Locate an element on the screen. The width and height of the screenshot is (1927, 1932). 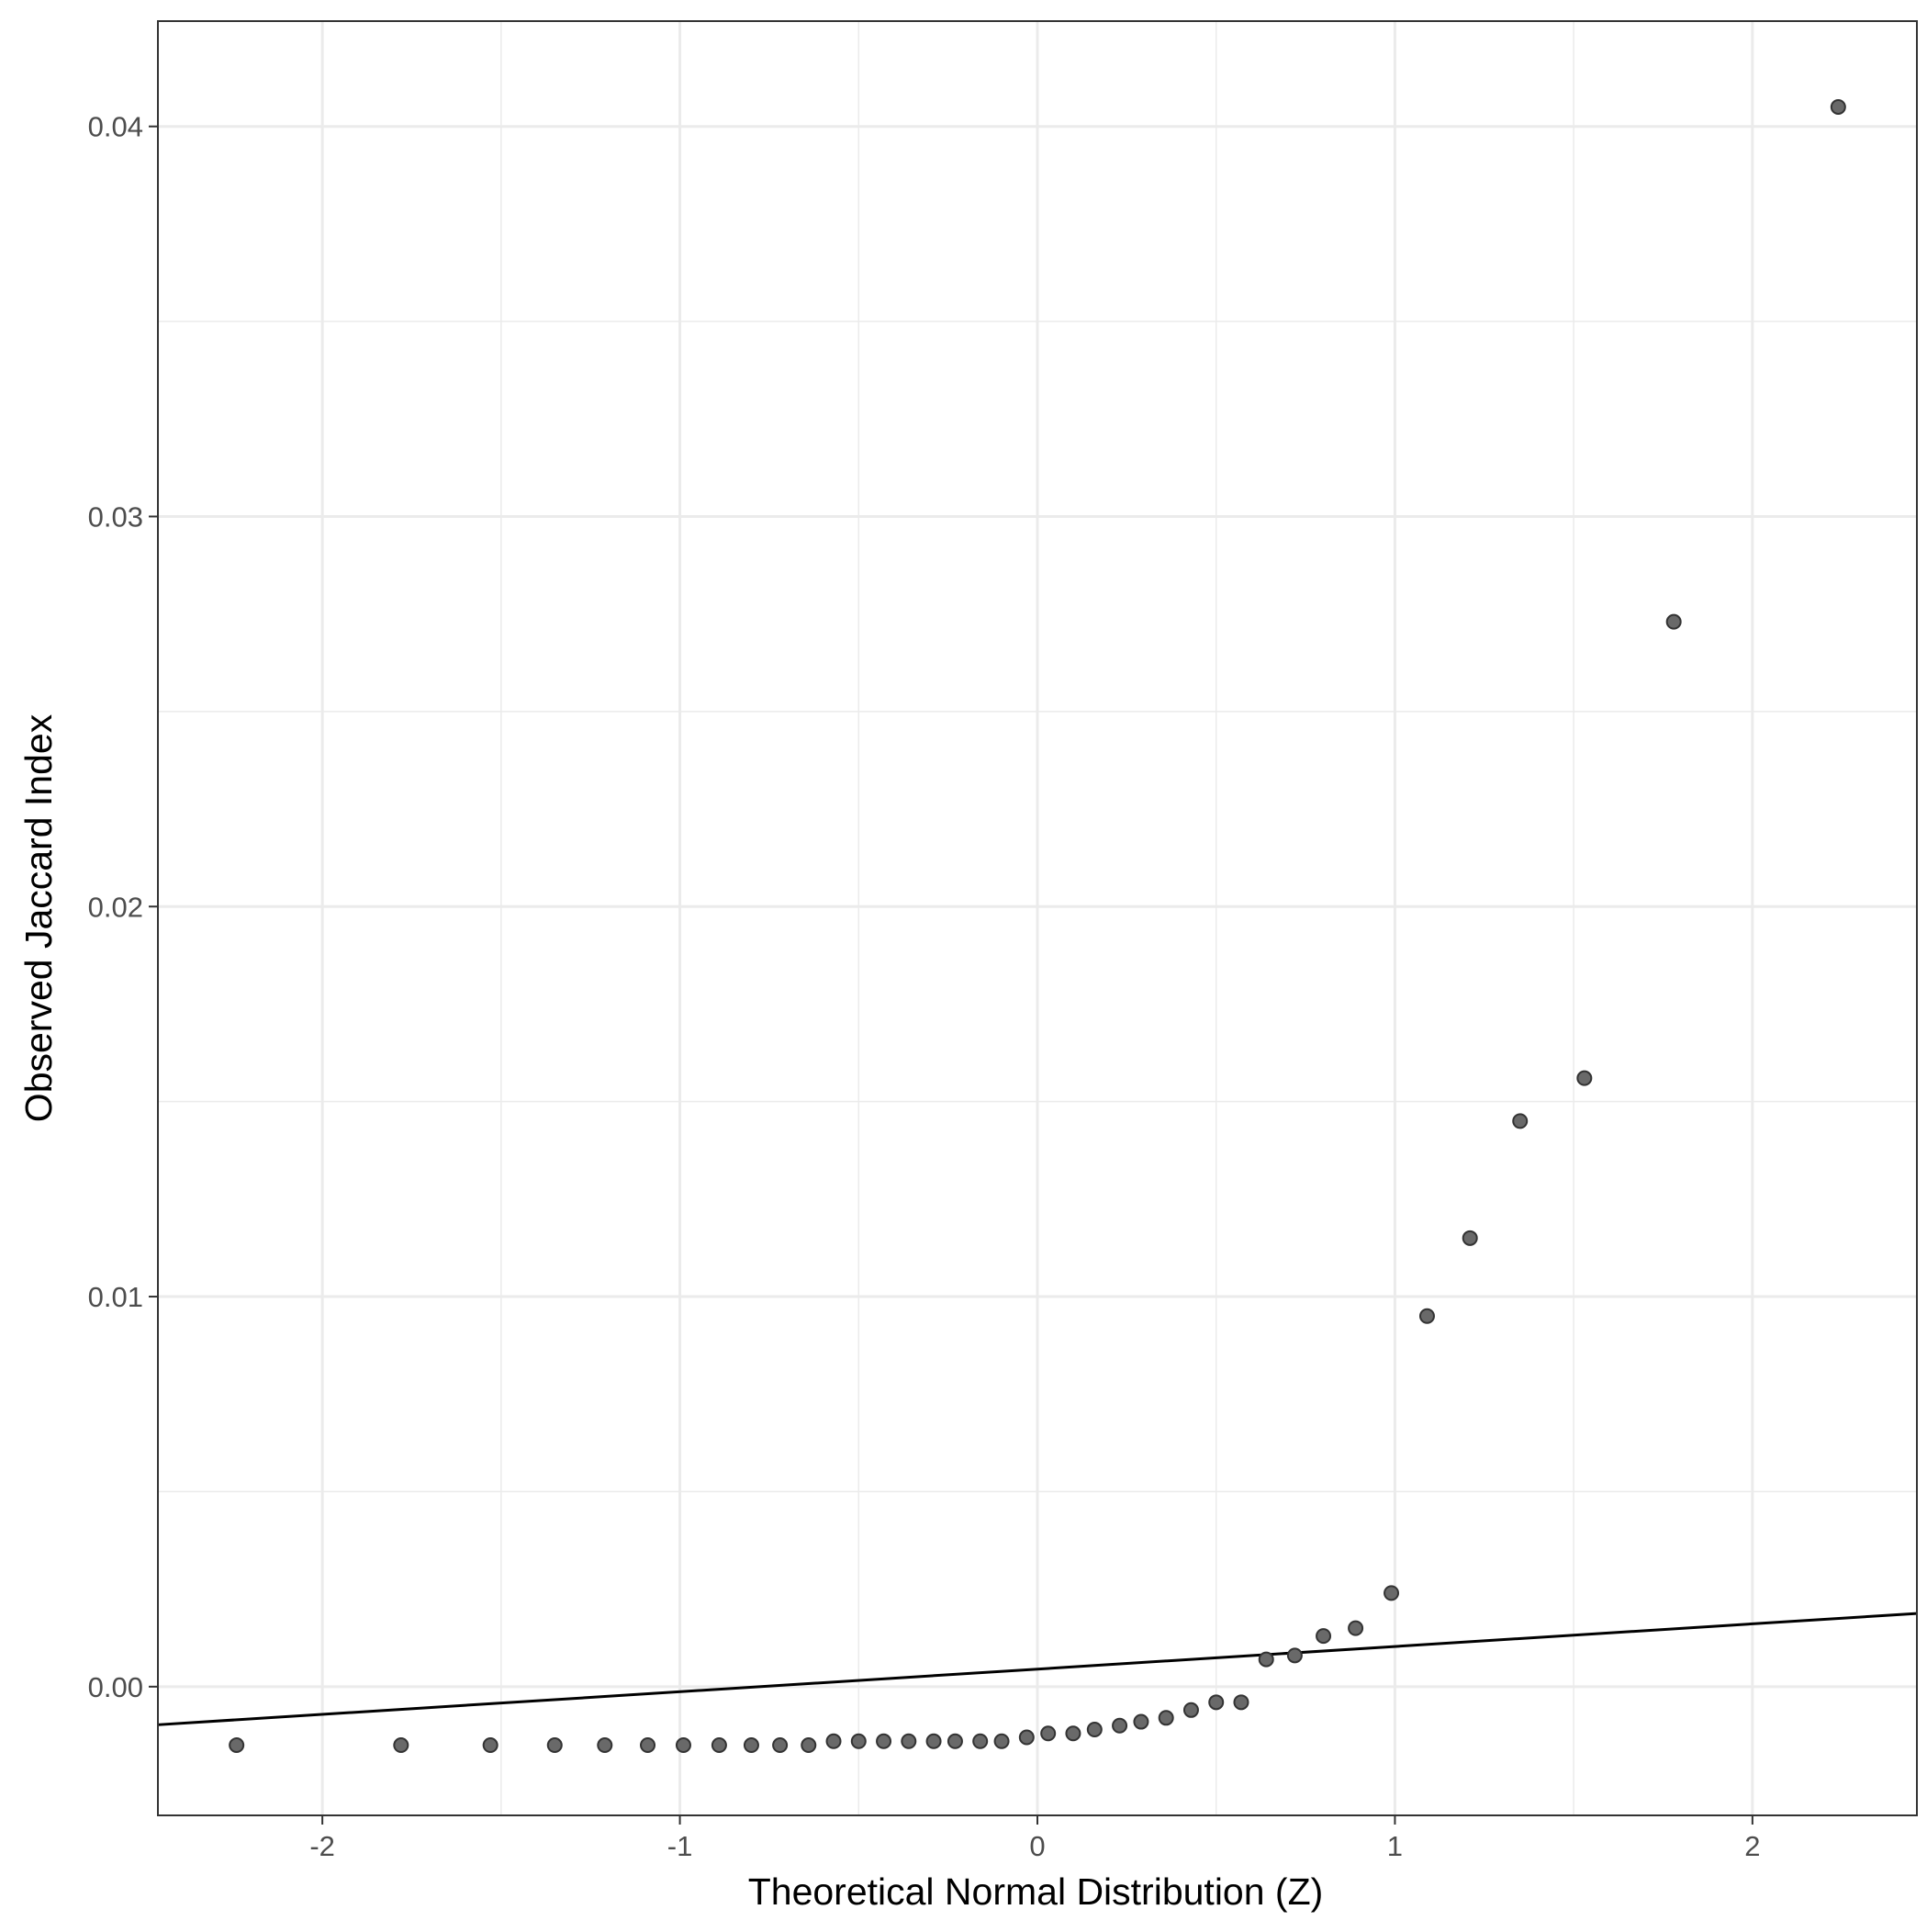
y-tick-label: 0.03 is located at coordinates (115, 516).